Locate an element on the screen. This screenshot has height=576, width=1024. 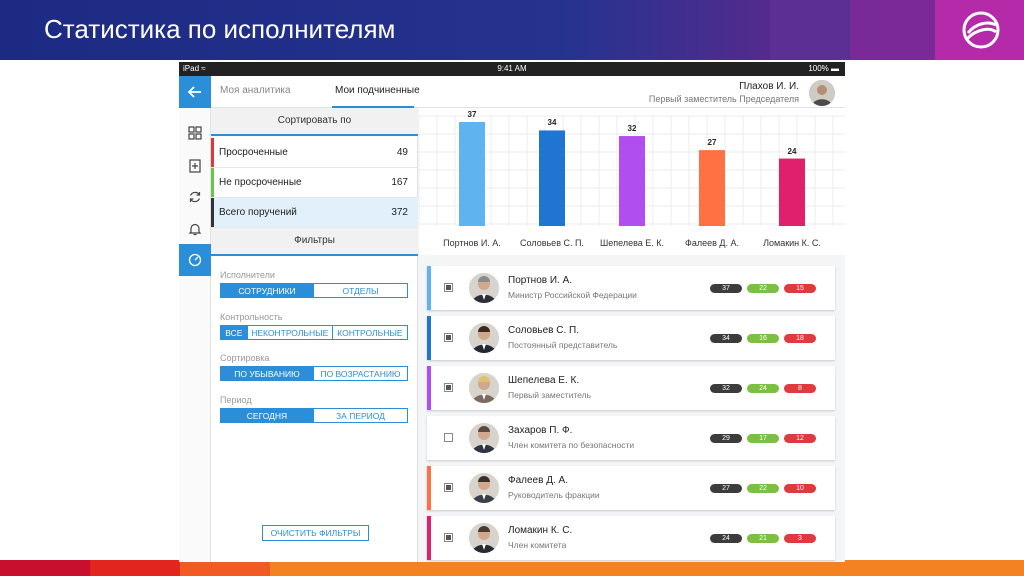
filter-label-period: Период is located at coordinates (236, 400).